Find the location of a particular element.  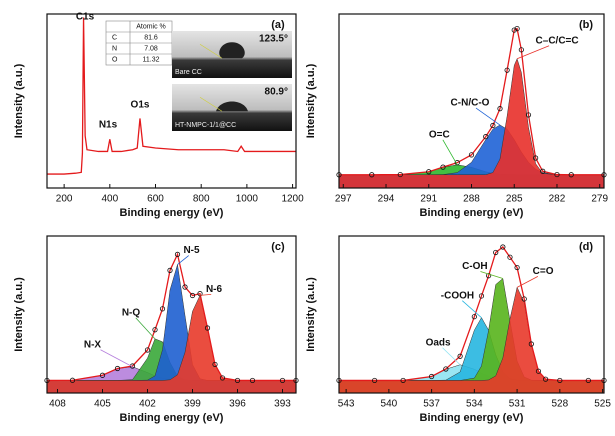

contact-angle: 80.9° is located at coordinates (276, 92).